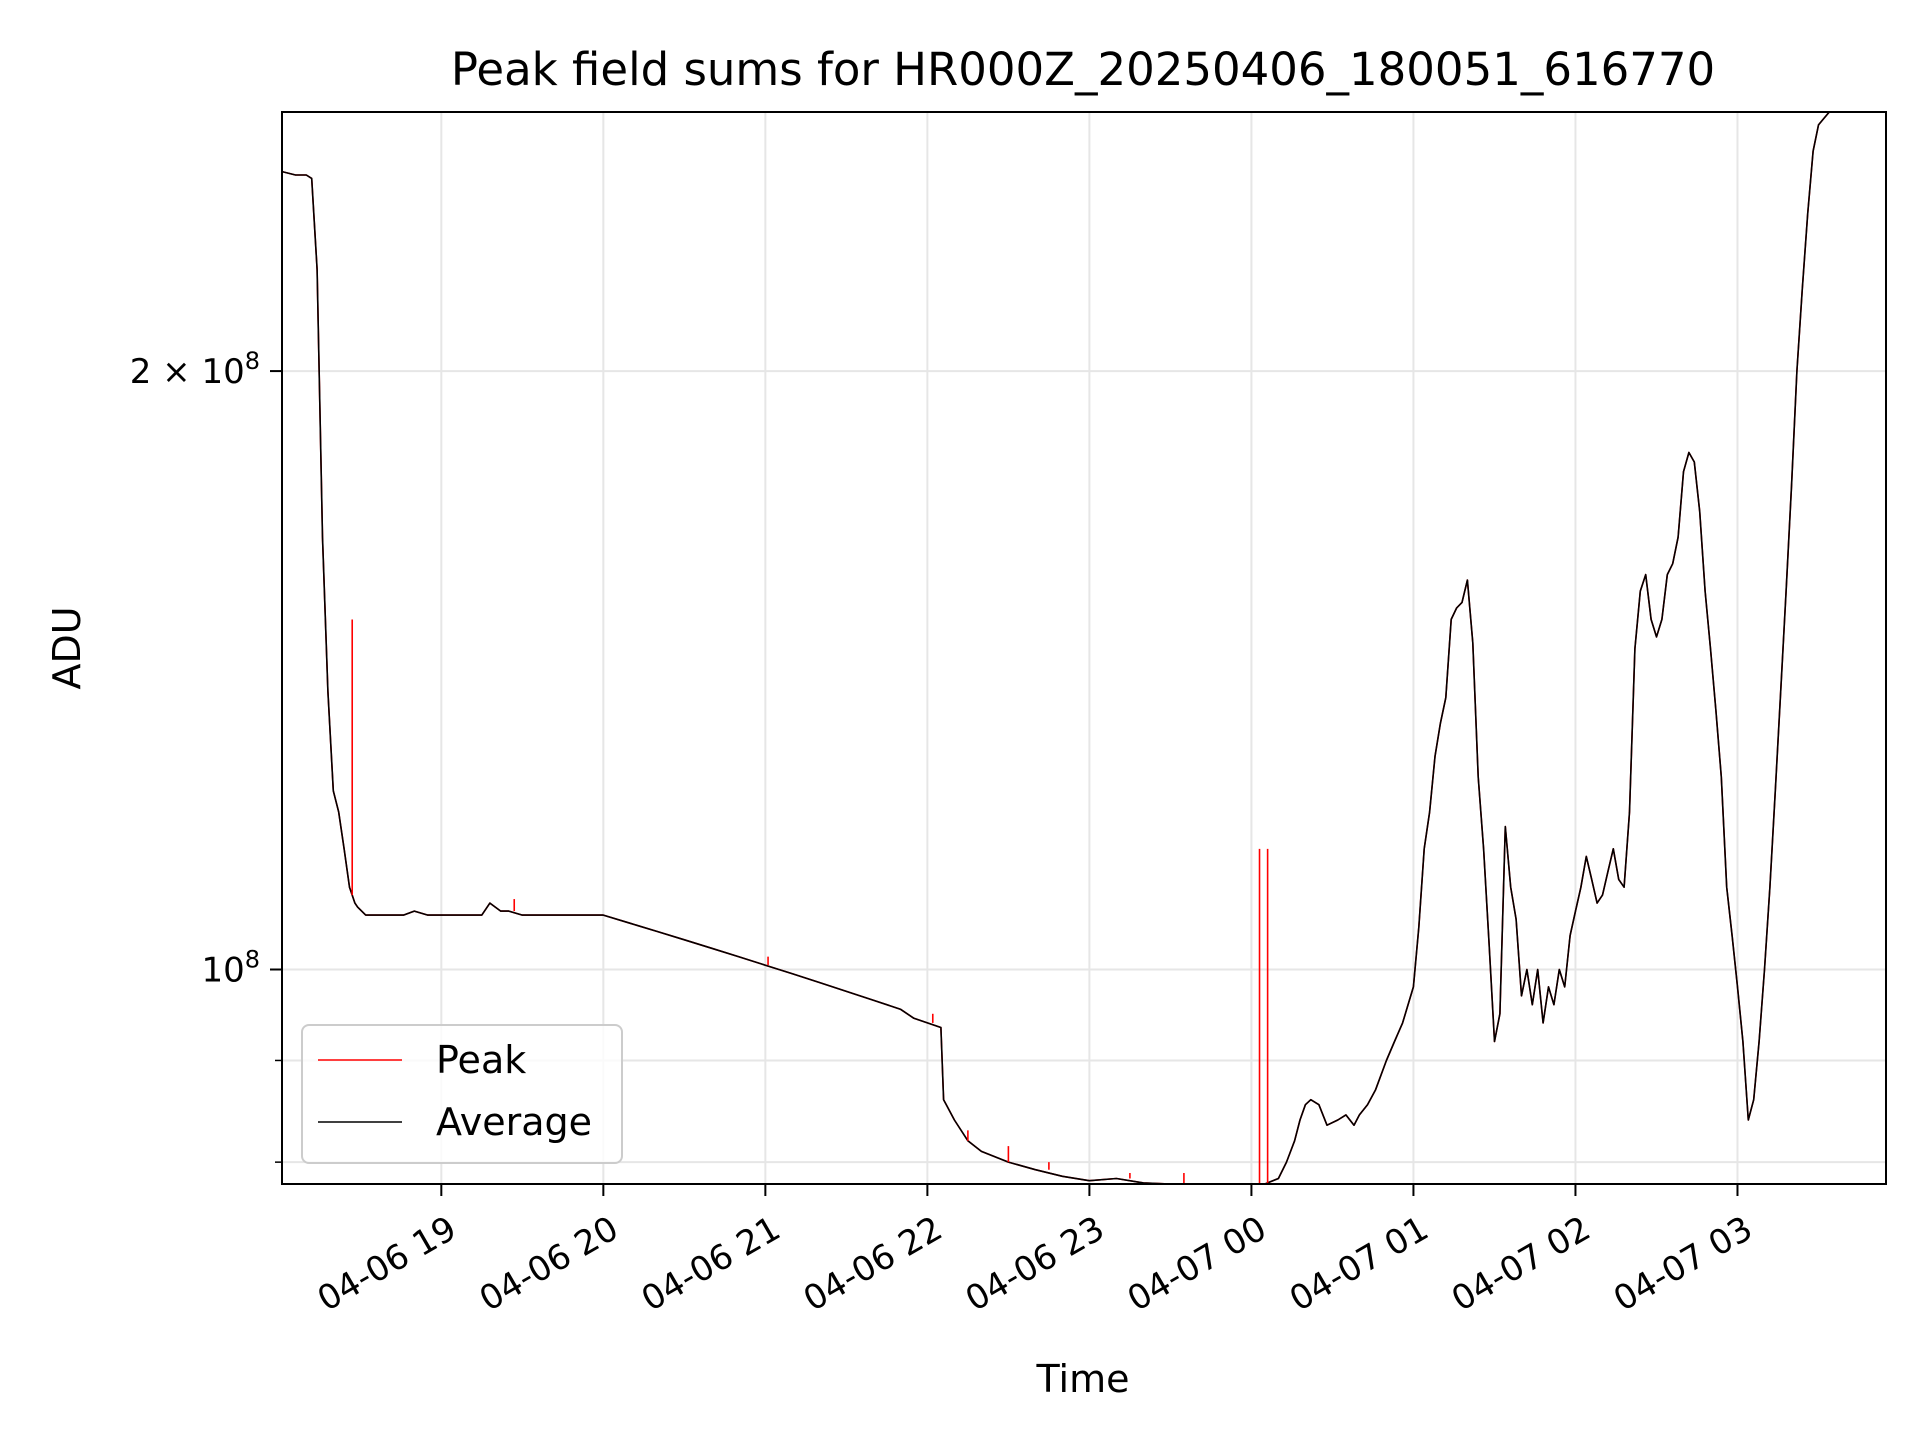 This screenshot has height=1440, width=1920. What do you see at coordinates (67, 647) in the screenshot?
I see `y-axis-label: ADU` at bounding box center [67, 647].